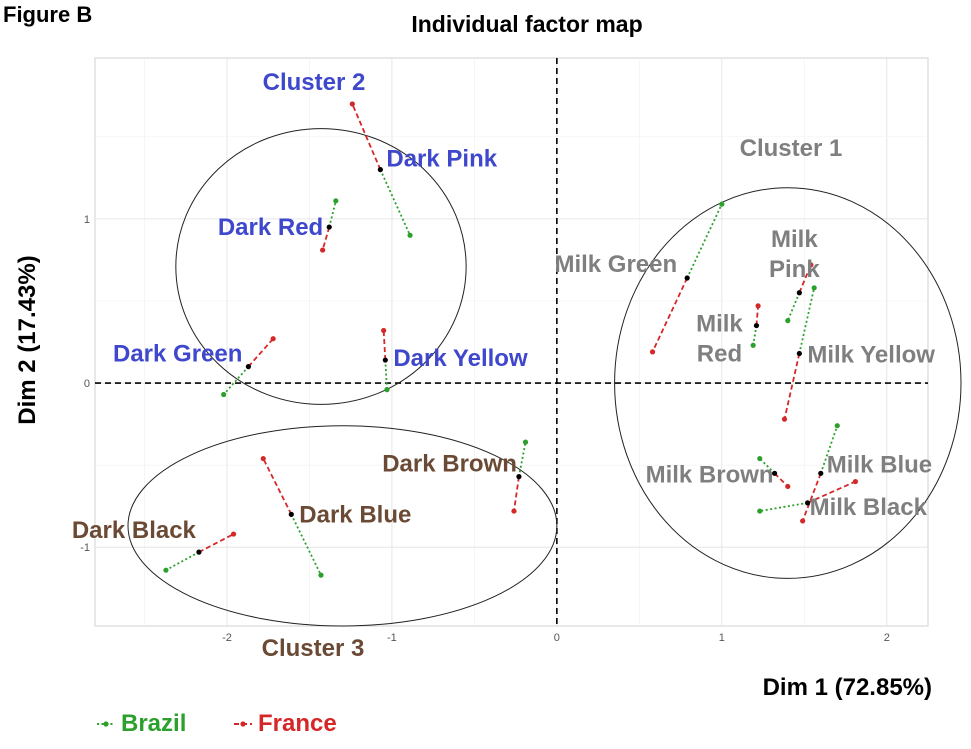 This screenshot has height=749, width=971. What do you see at coordinates (557, 638) in the screenshot?
I see `x-tick-label: 0` at bounding box center [557, 638].